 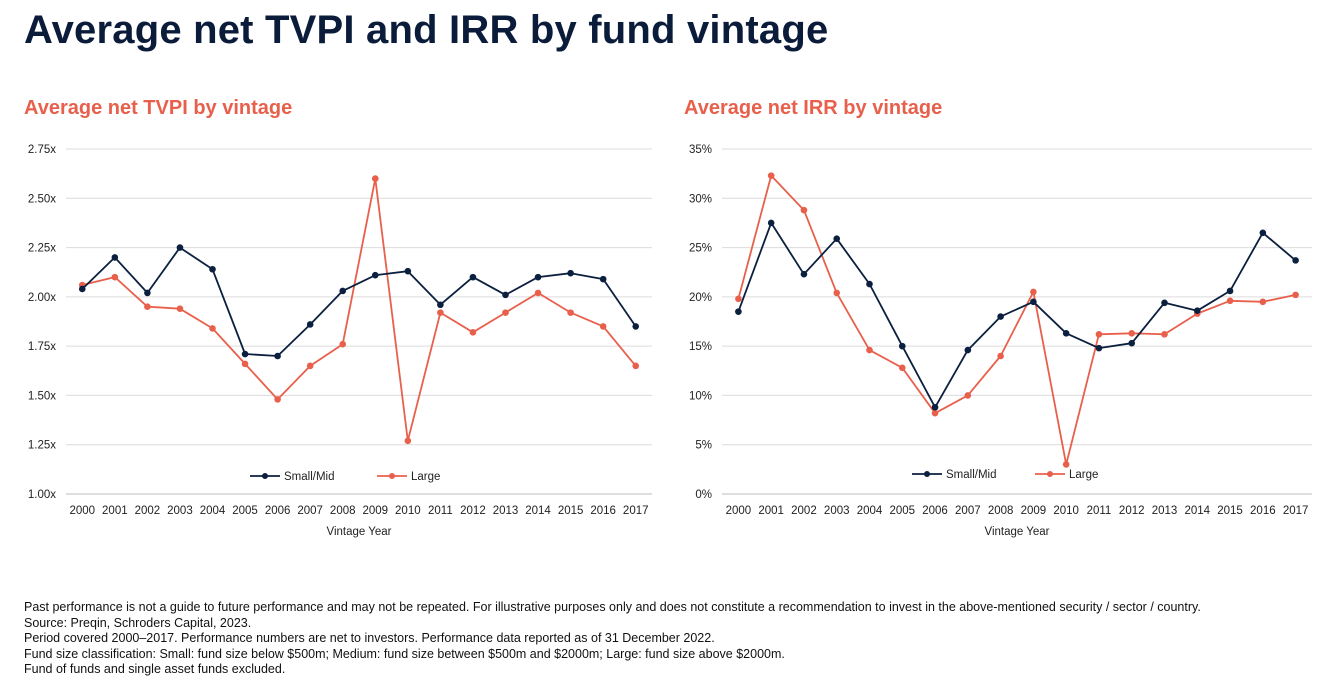 I want to click on y-tick-label: 1.25x, so click(x=42, y=446).